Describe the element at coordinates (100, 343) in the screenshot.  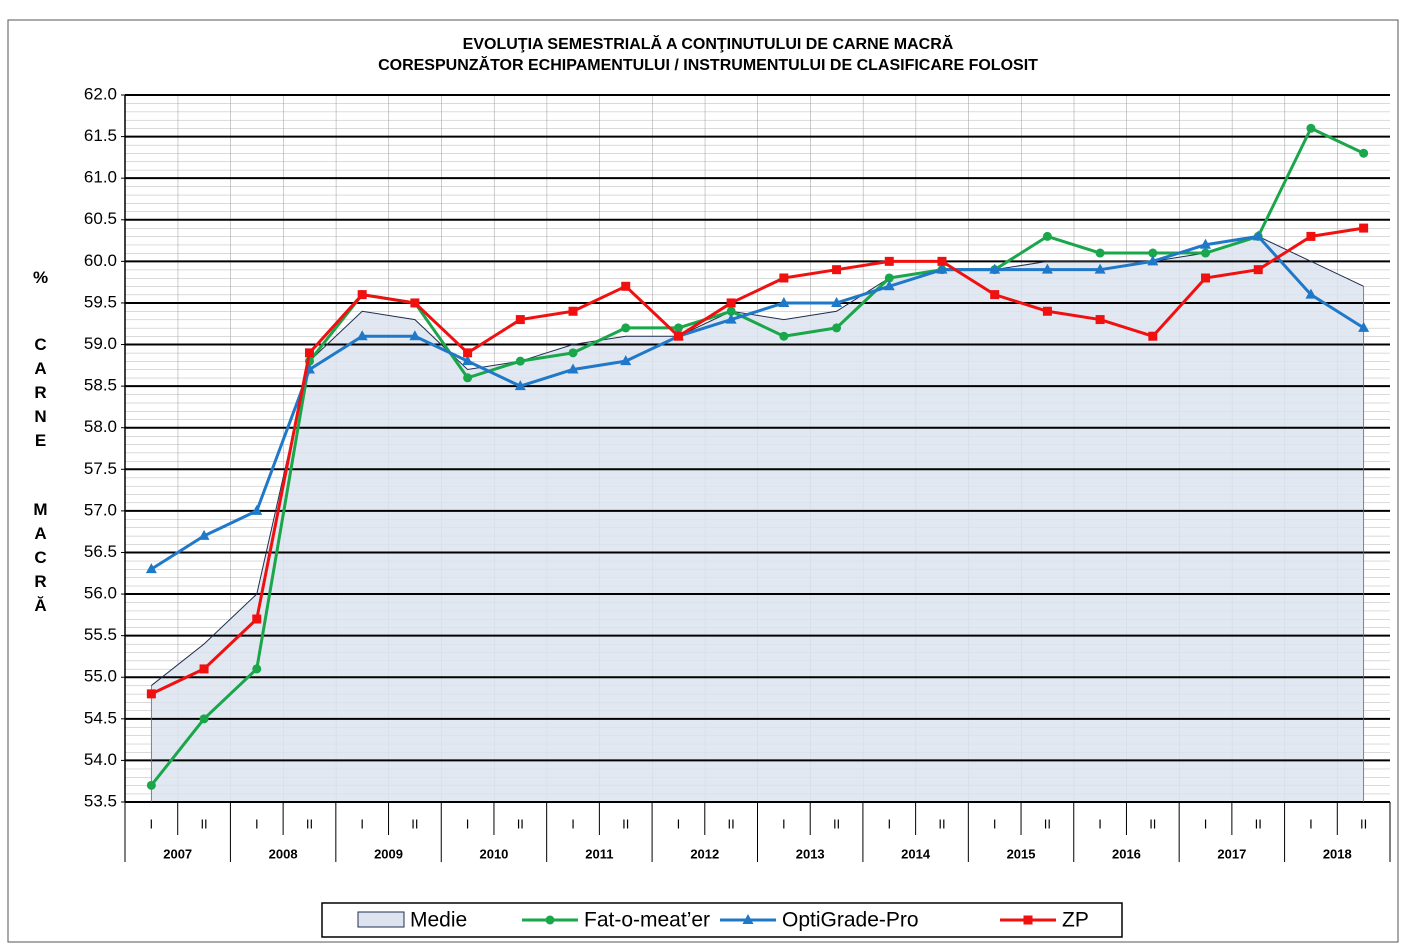
I see `y-tick-label: 59.0` at that location.